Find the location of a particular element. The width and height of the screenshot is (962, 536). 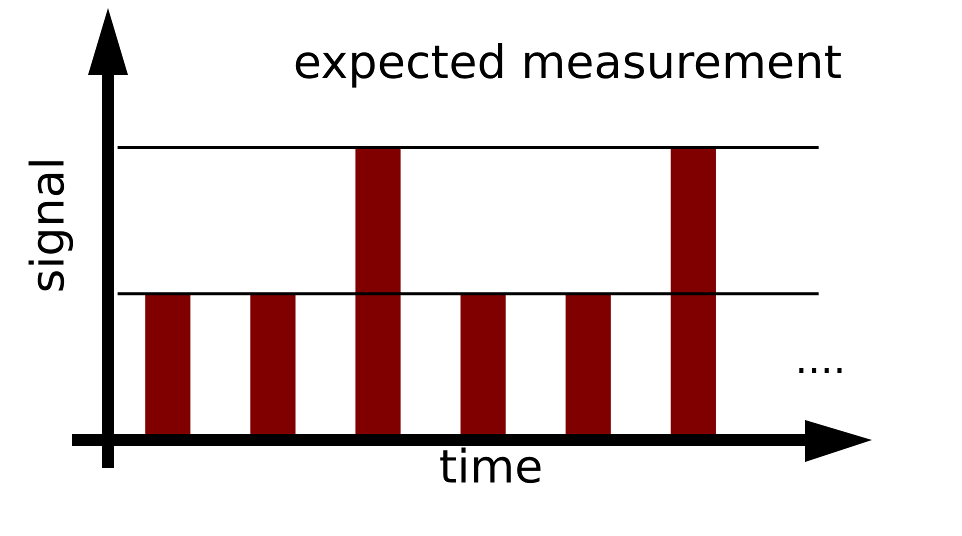

chart-title: expected measurement is located at coordinates (567, 62).